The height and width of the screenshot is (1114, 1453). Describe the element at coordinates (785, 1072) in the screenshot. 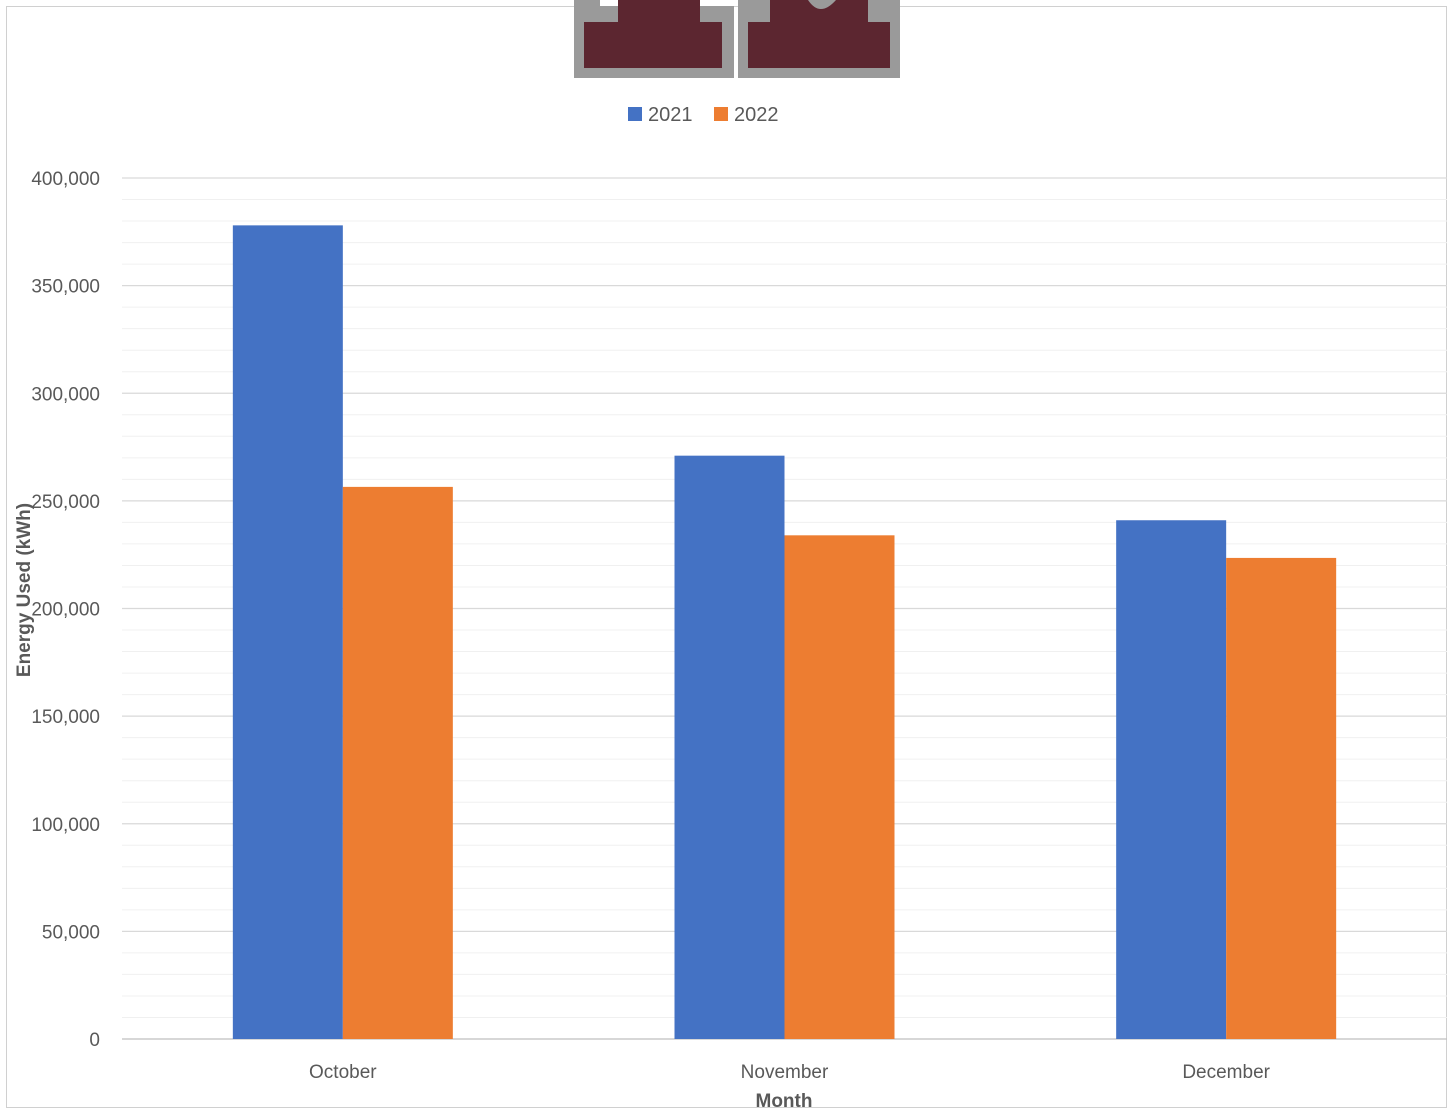

I see `x-tick-label-november: November` at that location.